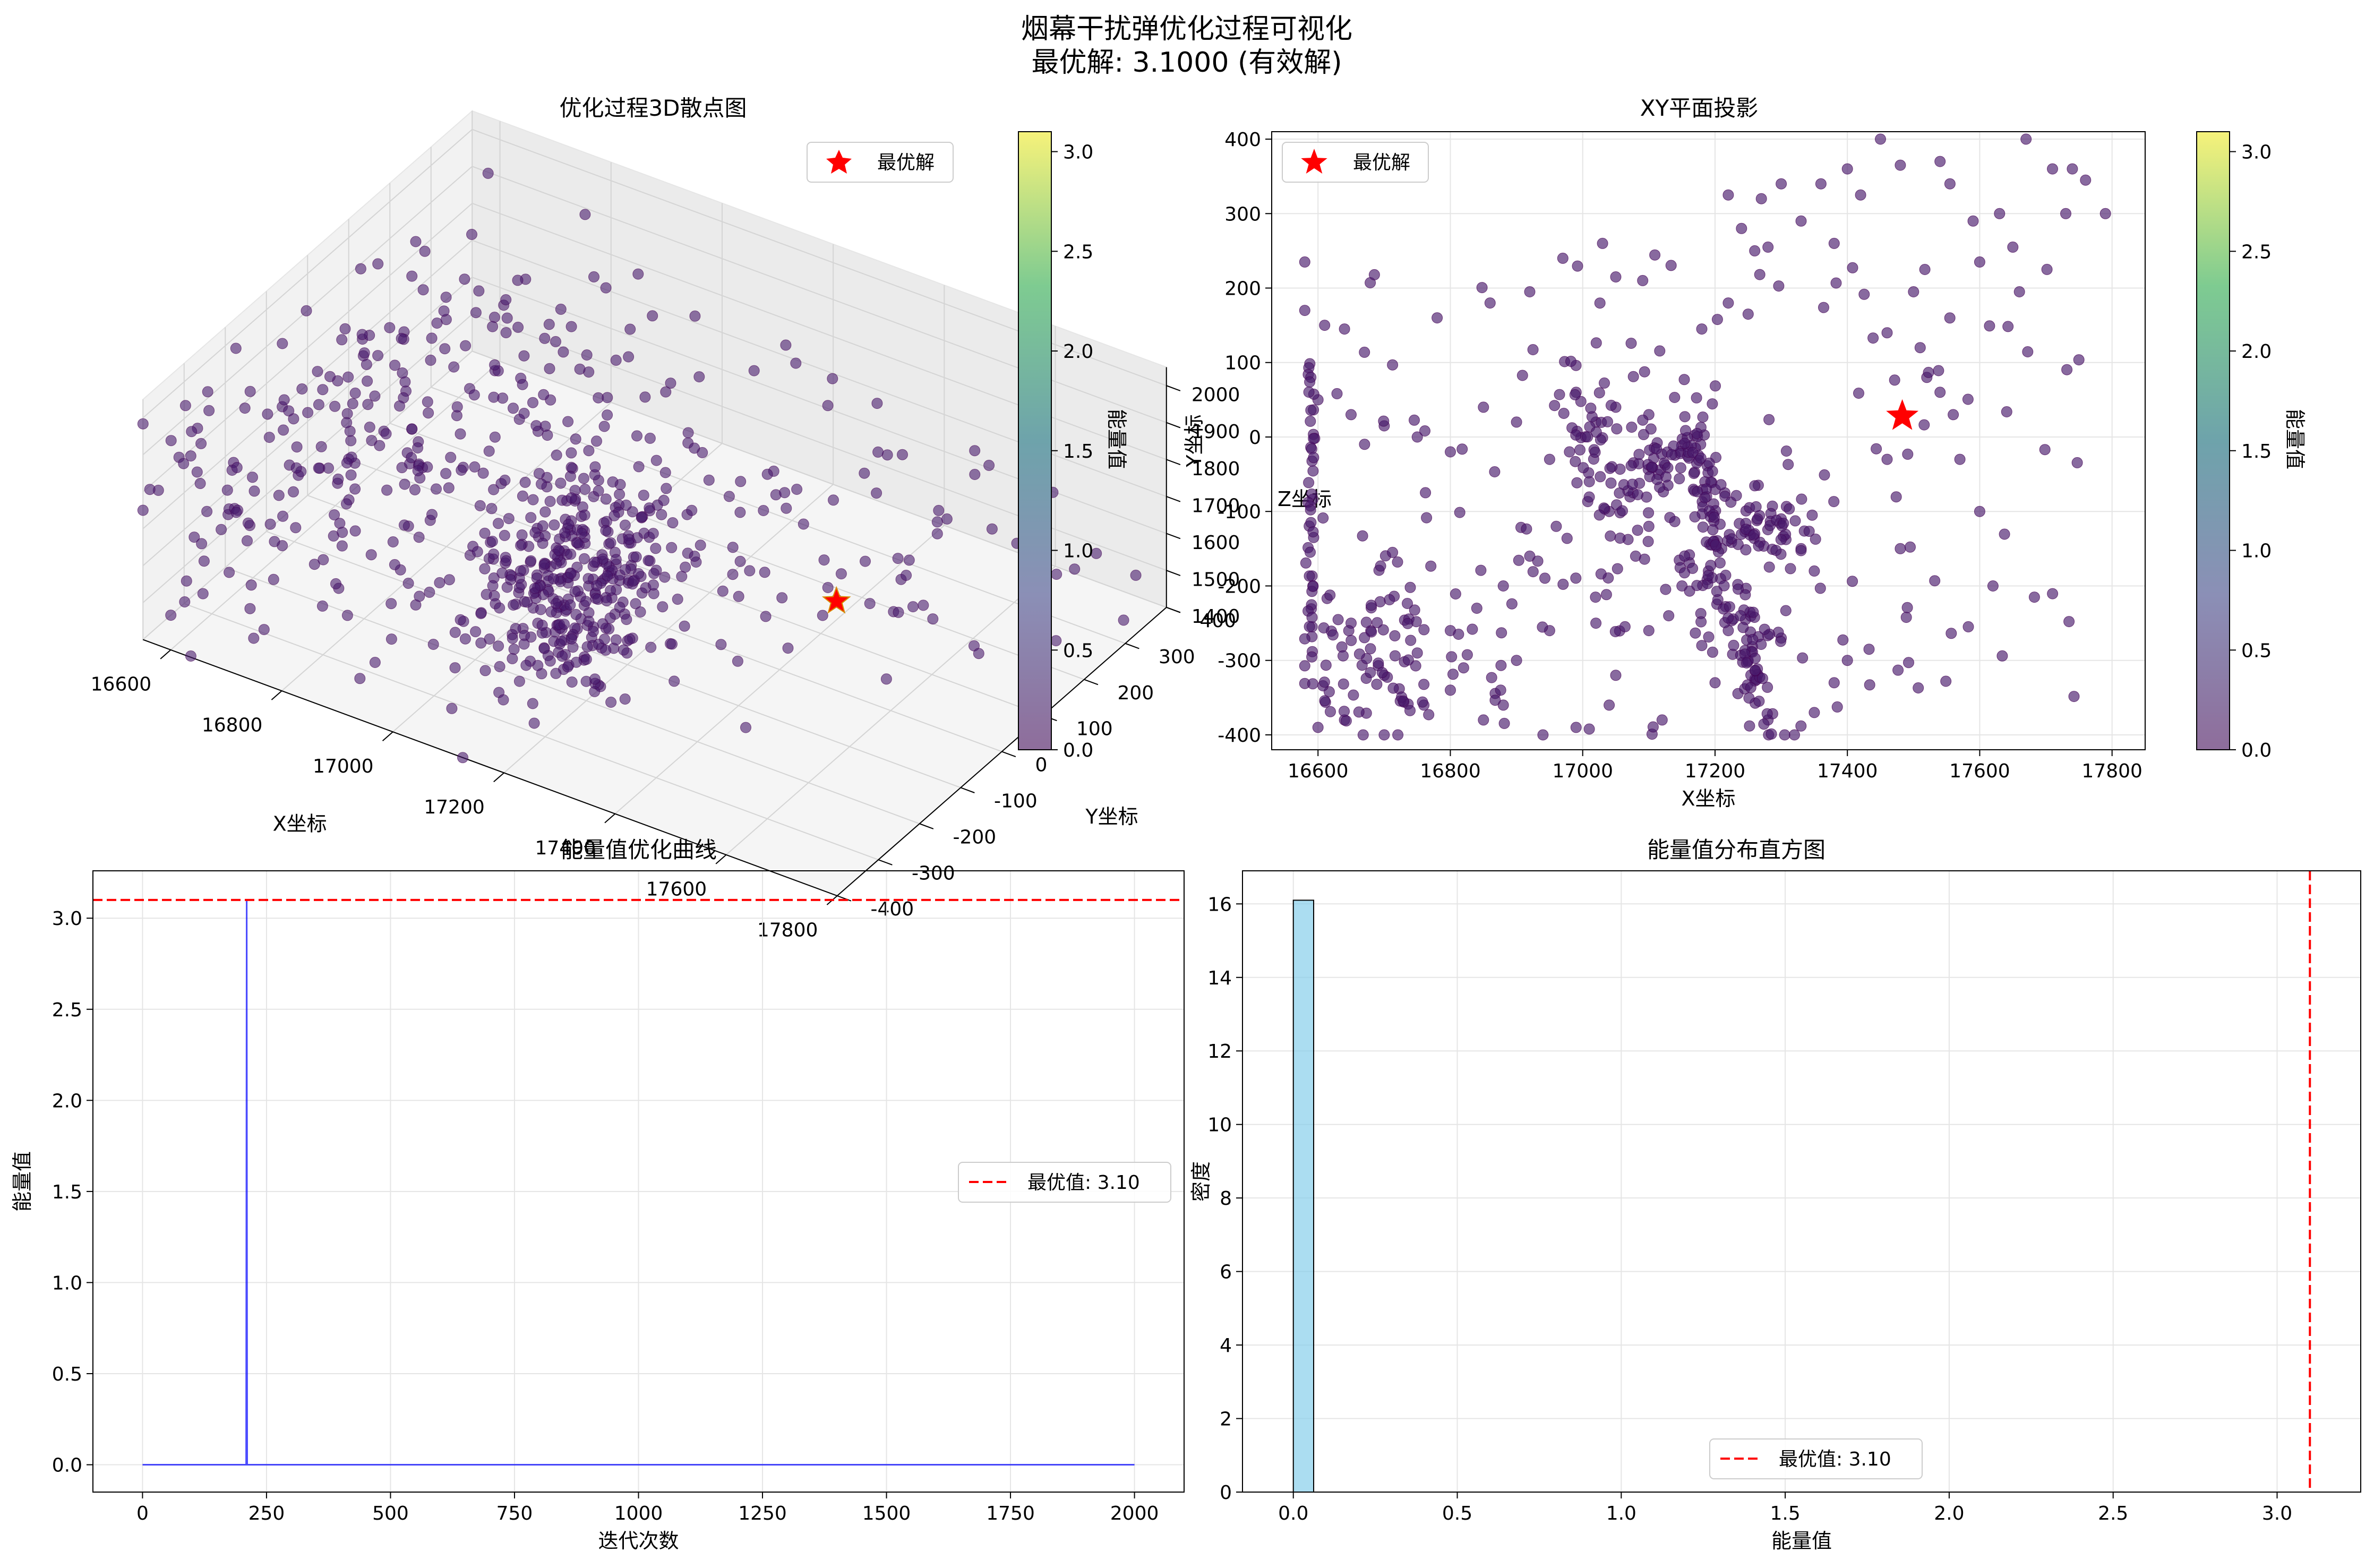  What do you see at coordinates (676, 889) in the screenshot?
I see `x-tick-label: 17600` at bounding box center [676, 889].